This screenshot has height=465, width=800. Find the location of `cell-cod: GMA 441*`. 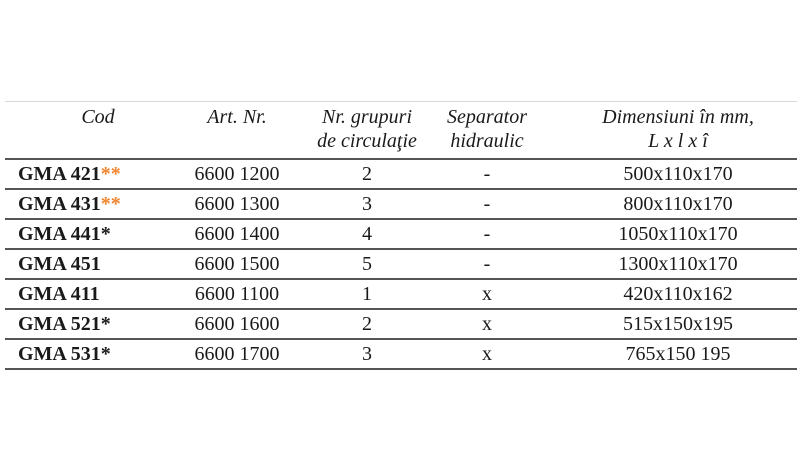

cell-cod: GMA 441* is located at coordinates (111, 234).